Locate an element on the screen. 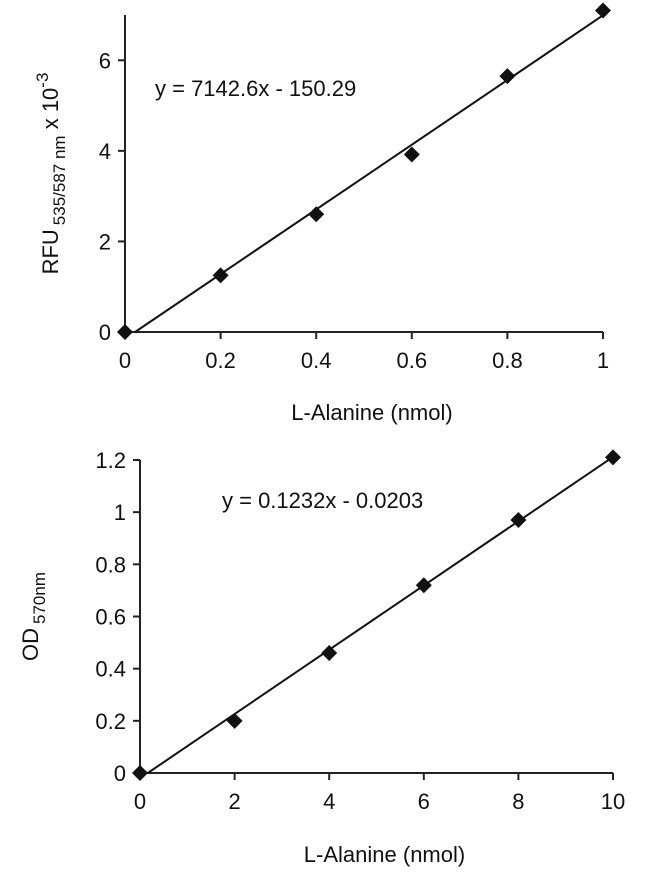 The height and width of the screenshot is (879, 650). x-tick-label: 8 is located at coordinates (518, 801).